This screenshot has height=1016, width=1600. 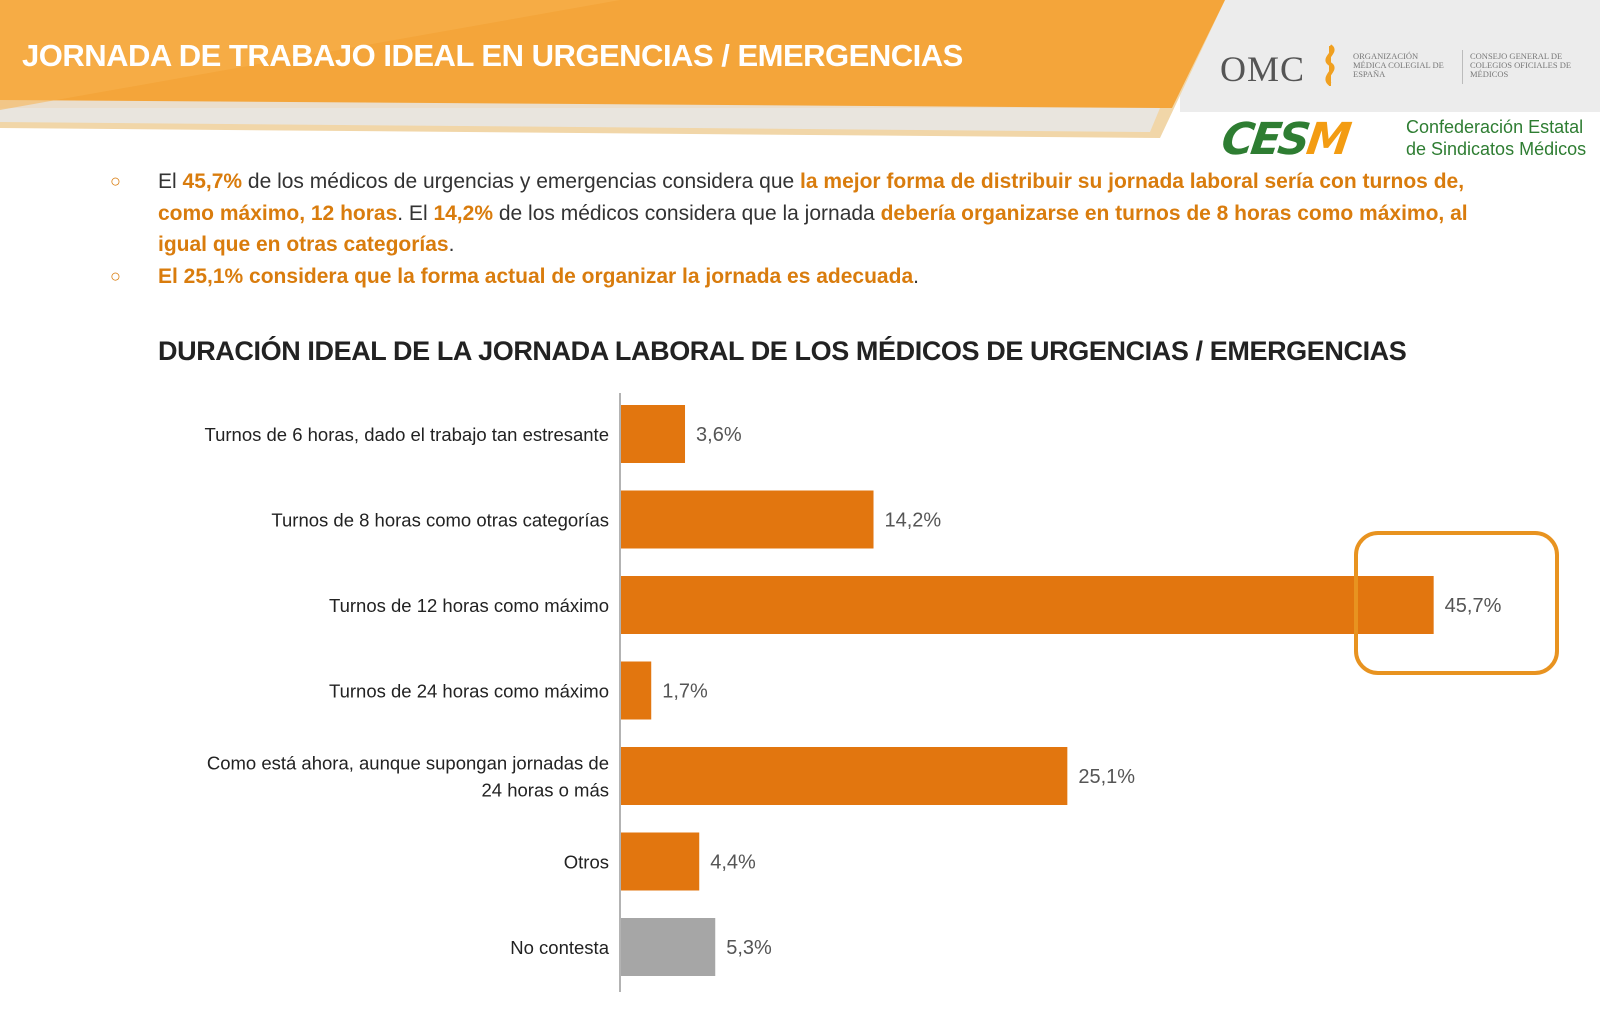 I want to click on highlight-box, so click(x=1456, y=603).